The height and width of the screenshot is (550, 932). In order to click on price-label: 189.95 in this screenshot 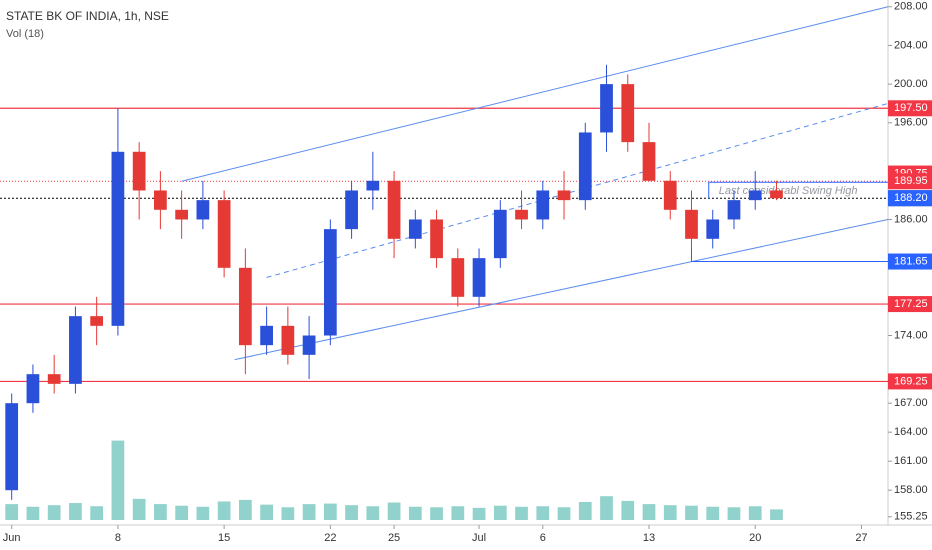, I will do `click(911, 181)`.